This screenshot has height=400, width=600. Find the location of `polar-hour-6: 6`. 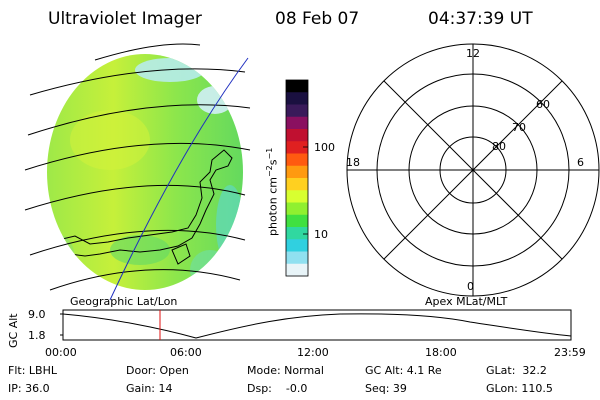

polar-hour-6: 6 is located at coordinates (580, 162).